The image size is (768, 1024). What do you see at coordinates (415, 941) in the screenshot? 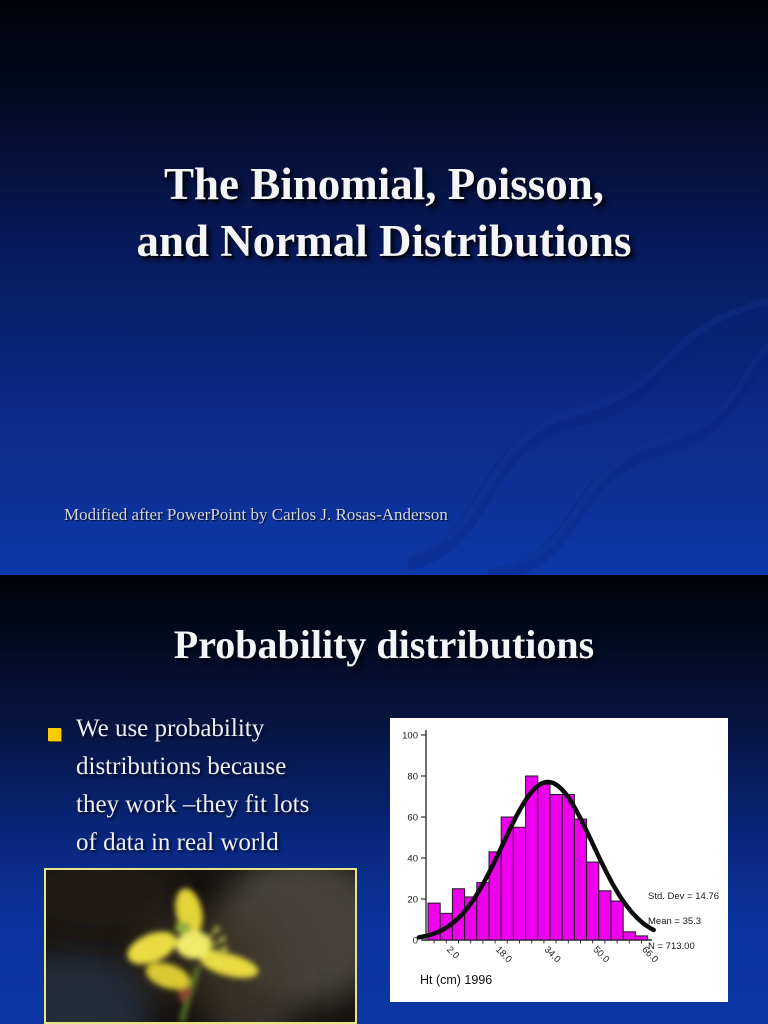
I see `svg-text: 0` at bounding box center [415, 941].